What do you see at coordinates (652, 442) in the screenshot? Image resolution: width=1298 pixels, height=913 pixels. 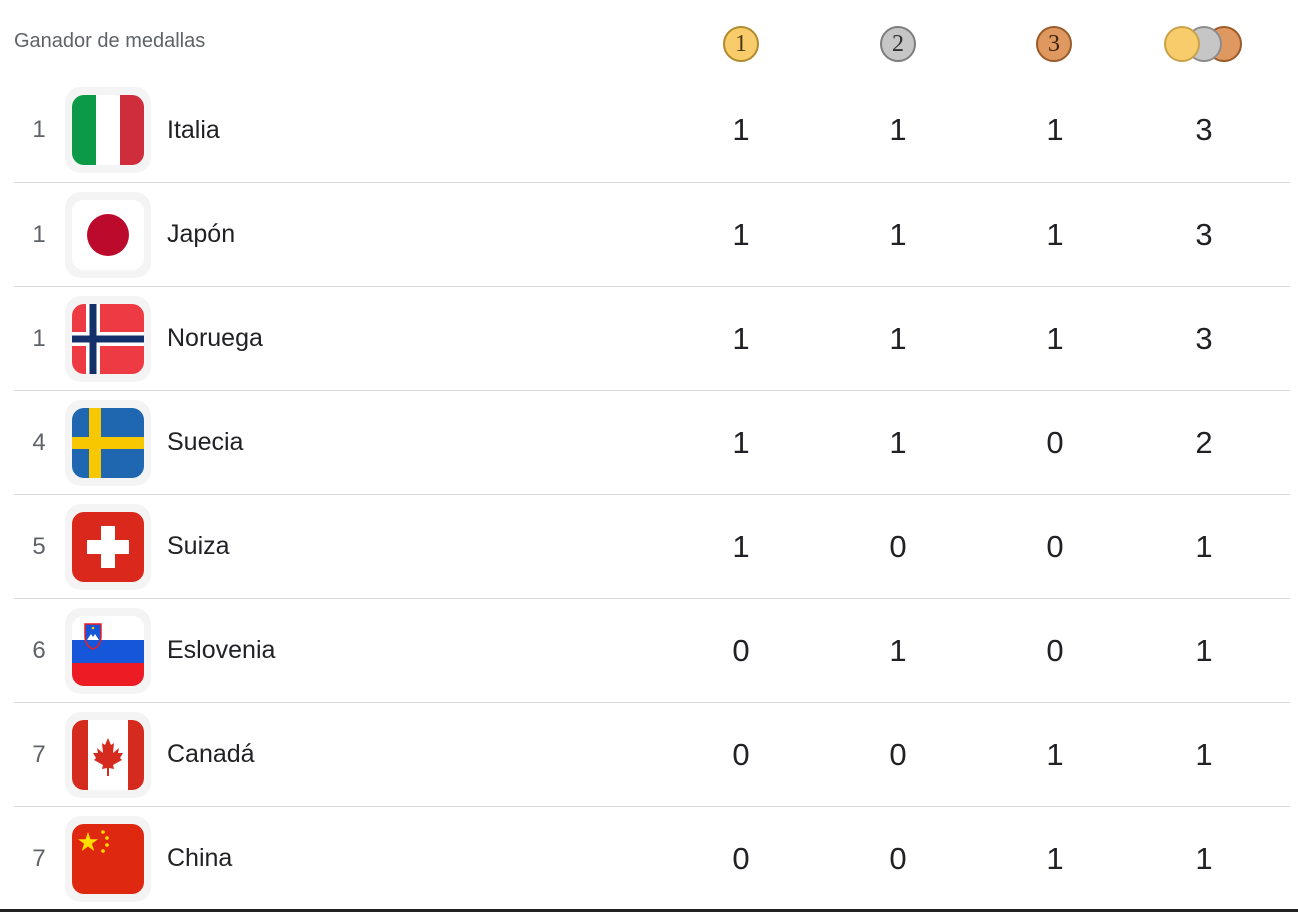 I see `table-row: 4 Suecia 1 1 0 2` at bounding box center [652, 442].